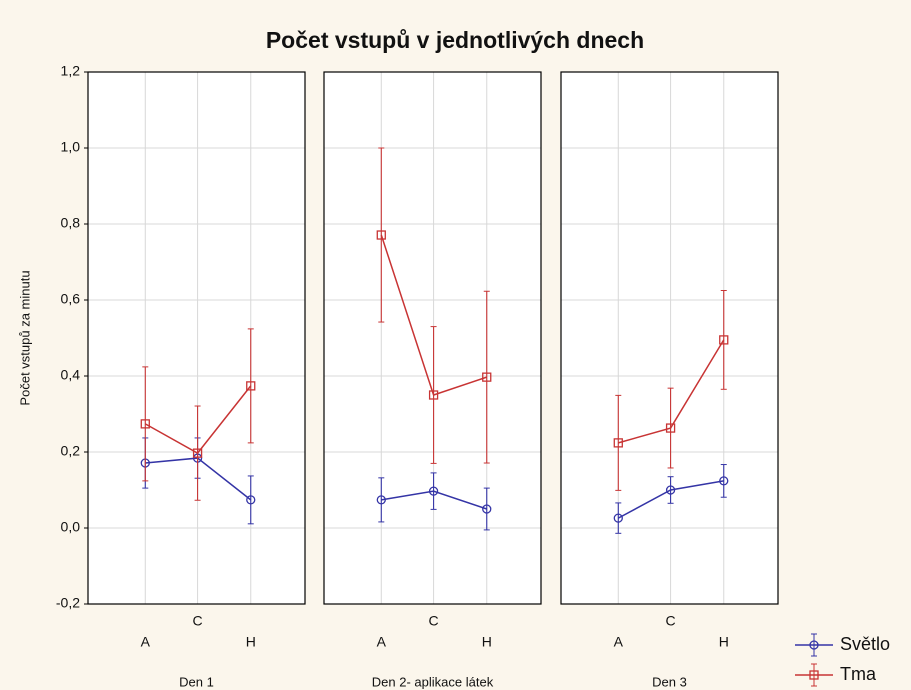 Image resolution: width=911 pixels, height=690 pixels. I want to click on y-tick-label: 1,0, so click(71, 147).